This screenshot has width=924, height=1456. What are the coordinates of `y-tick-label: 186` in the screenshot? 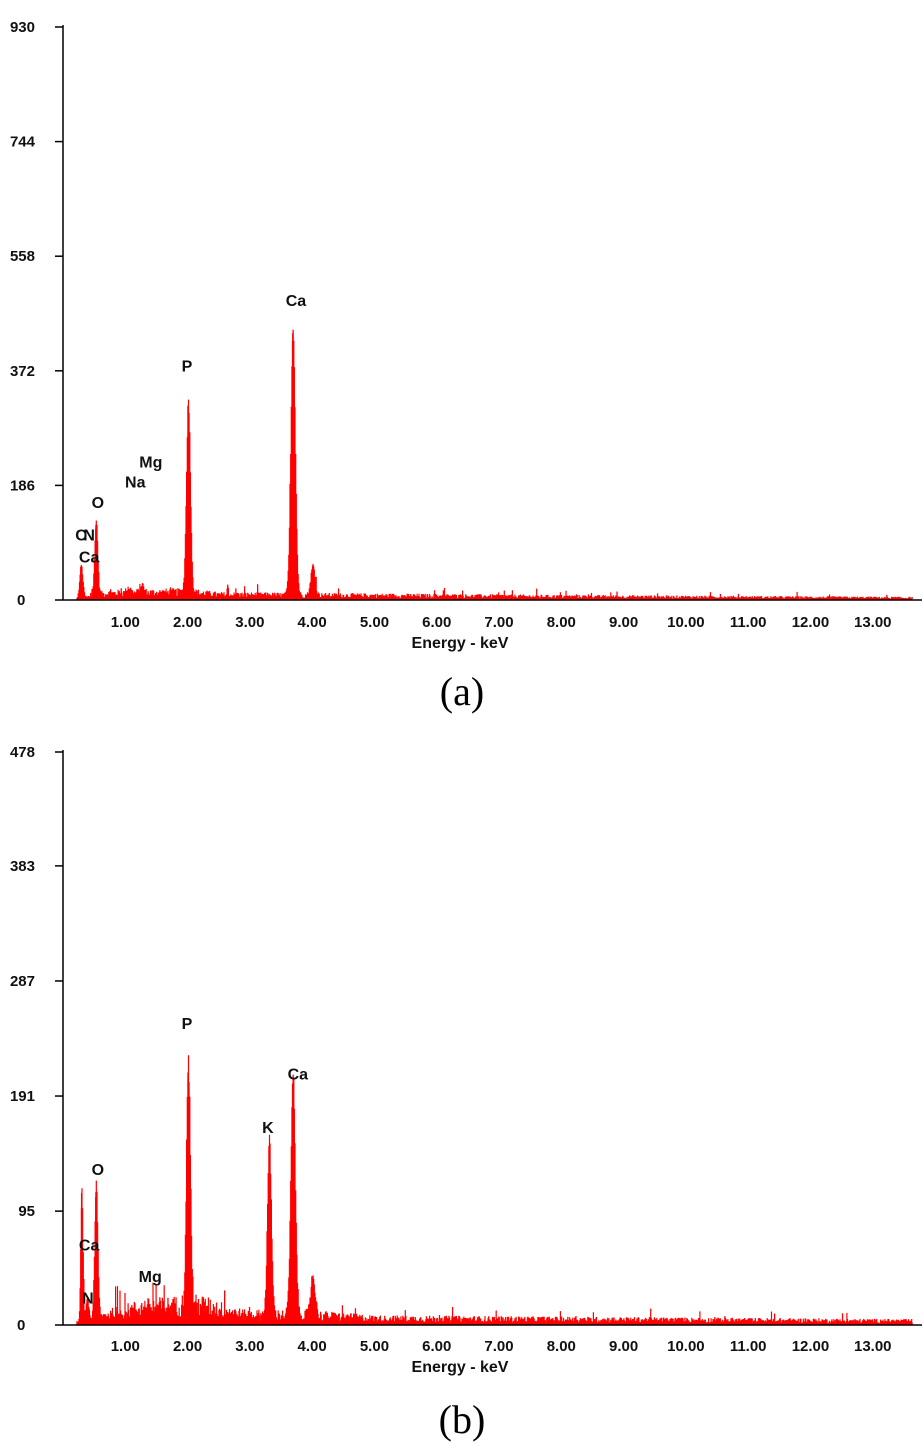 It's located at (22, 485).